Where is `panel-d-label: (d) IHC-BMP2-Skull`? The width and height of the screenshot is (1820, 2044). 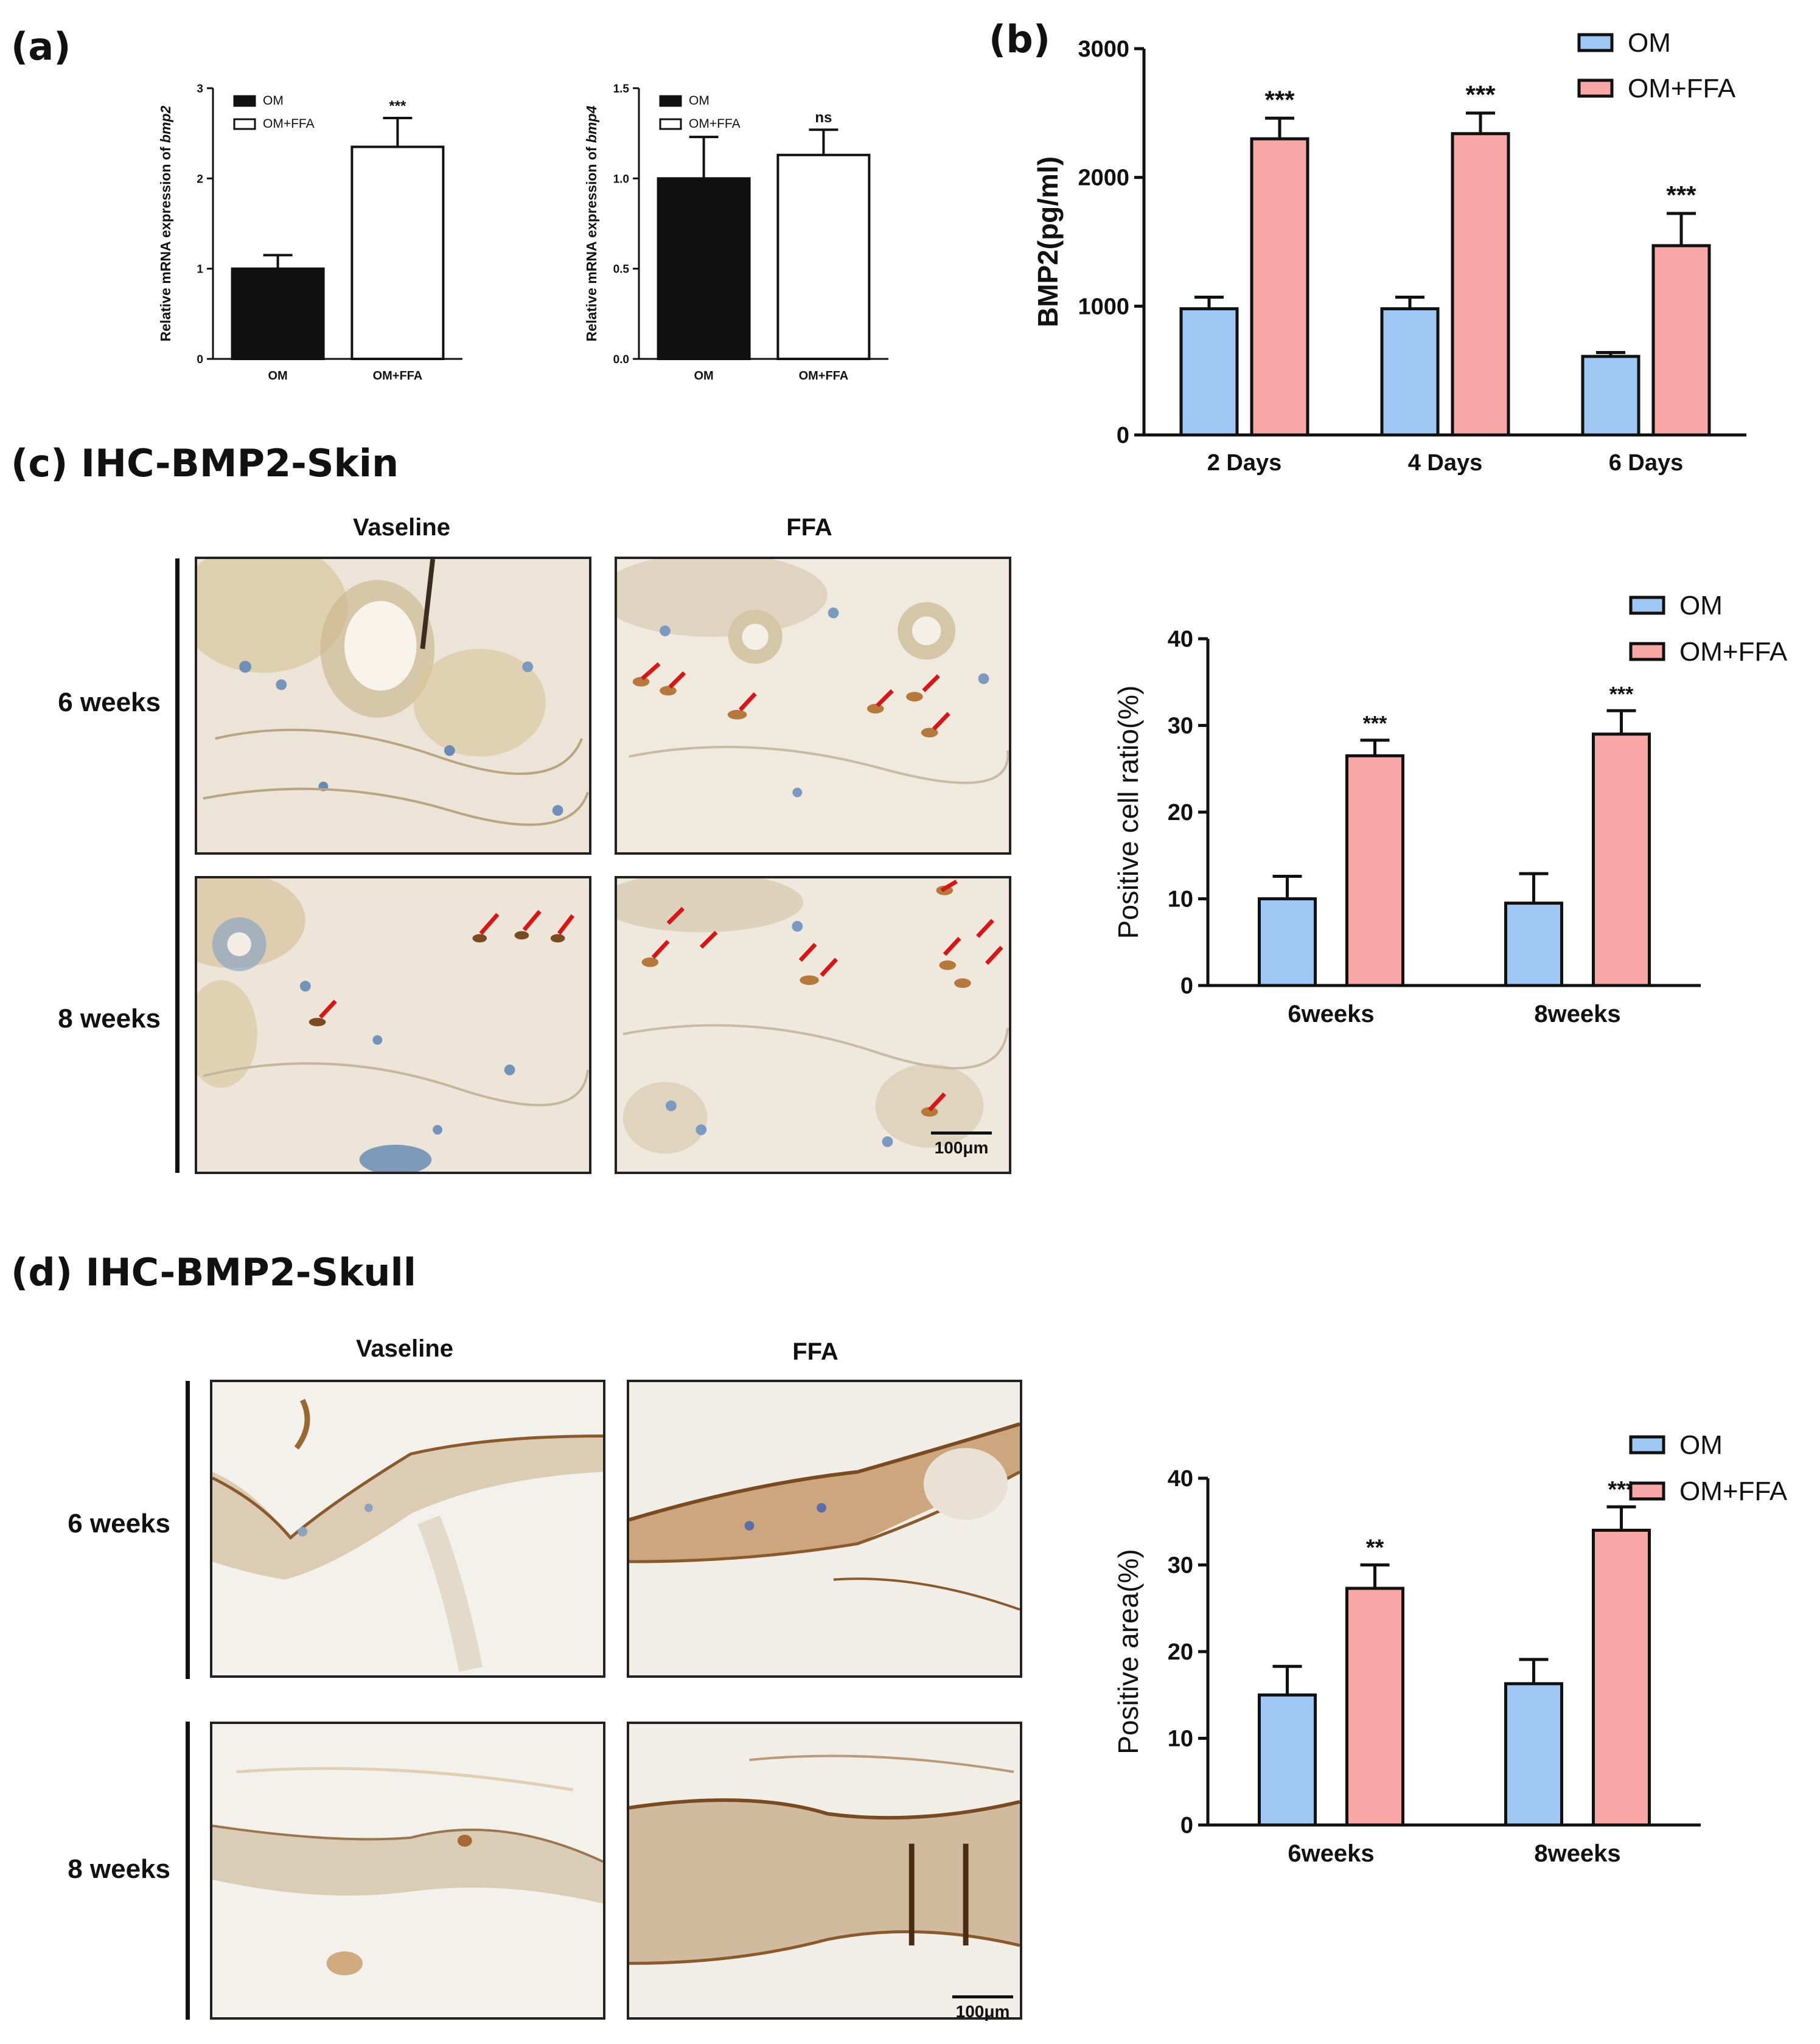
panel-d-label: (d) IHC-BMP2-Skull is located at coordinates (214, 1272).